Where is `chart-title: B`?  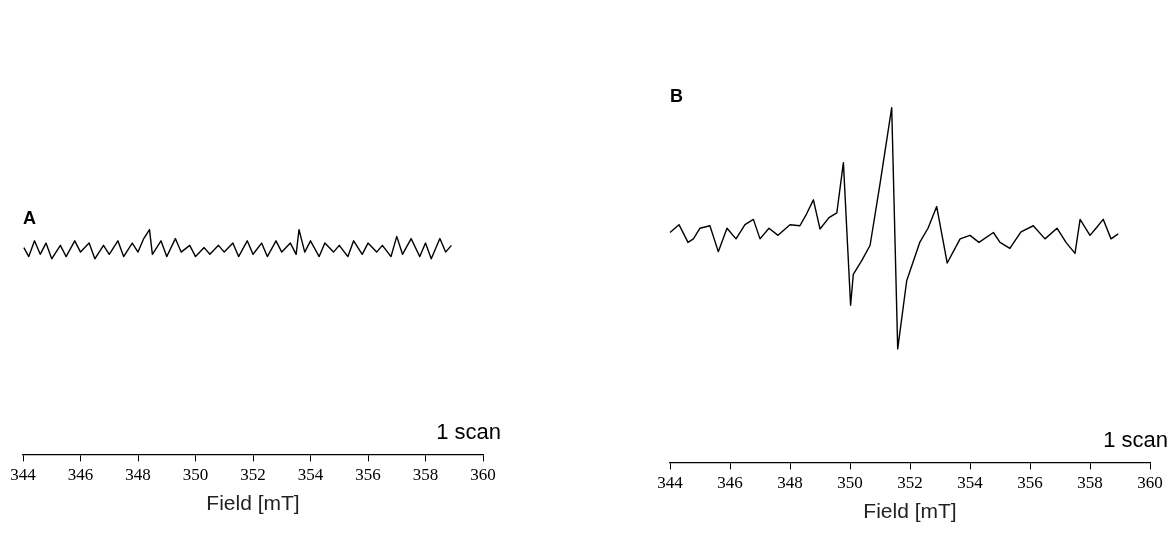
chart-title: B is located at coordinates (676, 95).